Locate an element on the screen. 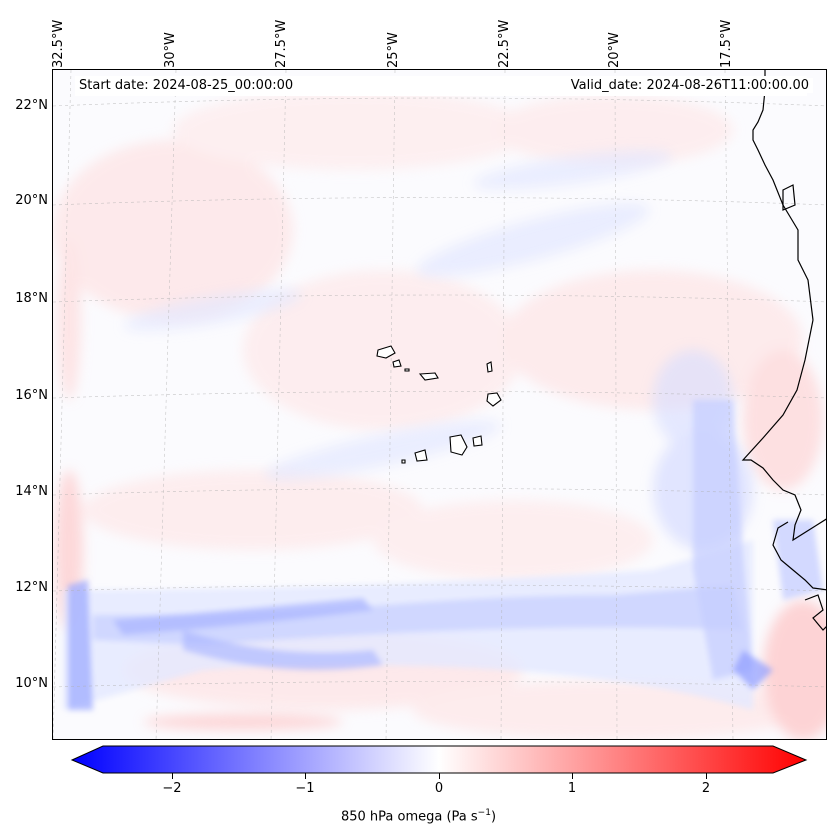 Image resolution: width=837 pixels, height=839 pixels. lat-label: 12°N is located at coordinates (31, 587).